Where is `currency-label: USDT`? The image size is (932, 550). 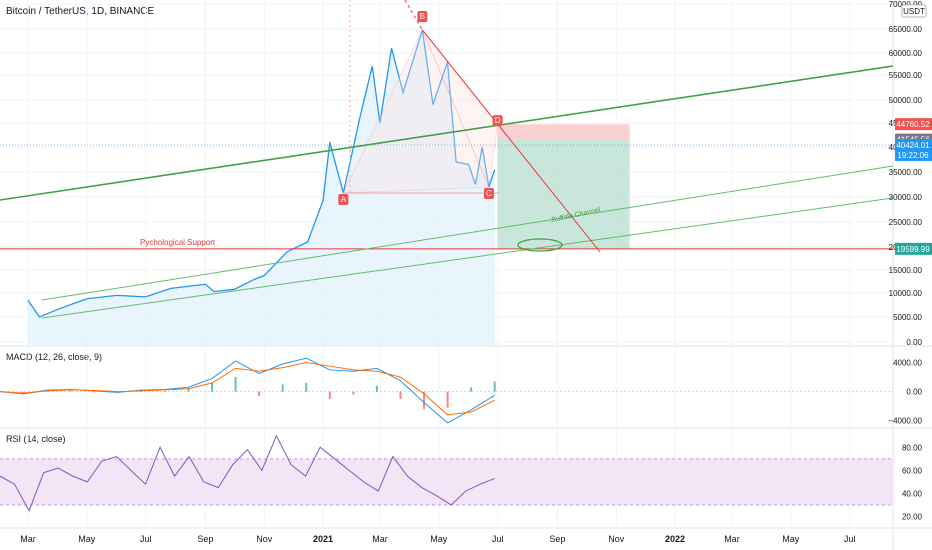 currency-label: USDT is located at coordinates (914, 11).